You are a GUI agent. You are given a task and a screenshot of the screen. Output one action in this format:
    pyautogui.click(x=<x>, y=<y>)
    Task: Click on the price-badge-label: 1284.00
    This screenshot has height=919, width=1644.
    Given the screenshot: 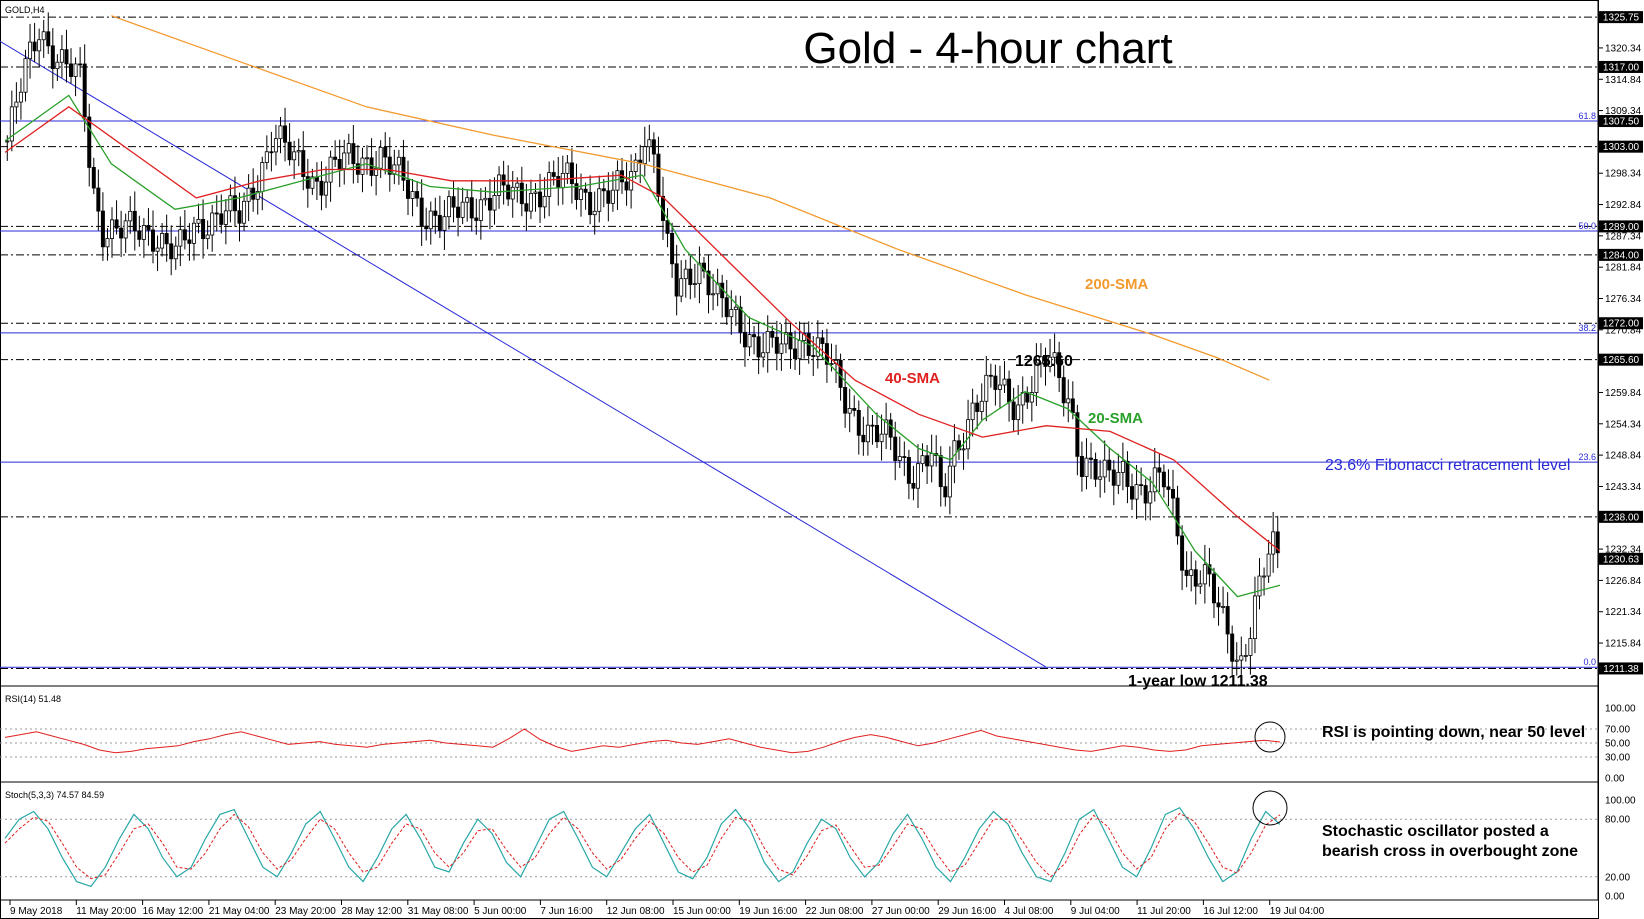 What is the action you would take?
    pyautogui.click(x=1621, y=255)
    